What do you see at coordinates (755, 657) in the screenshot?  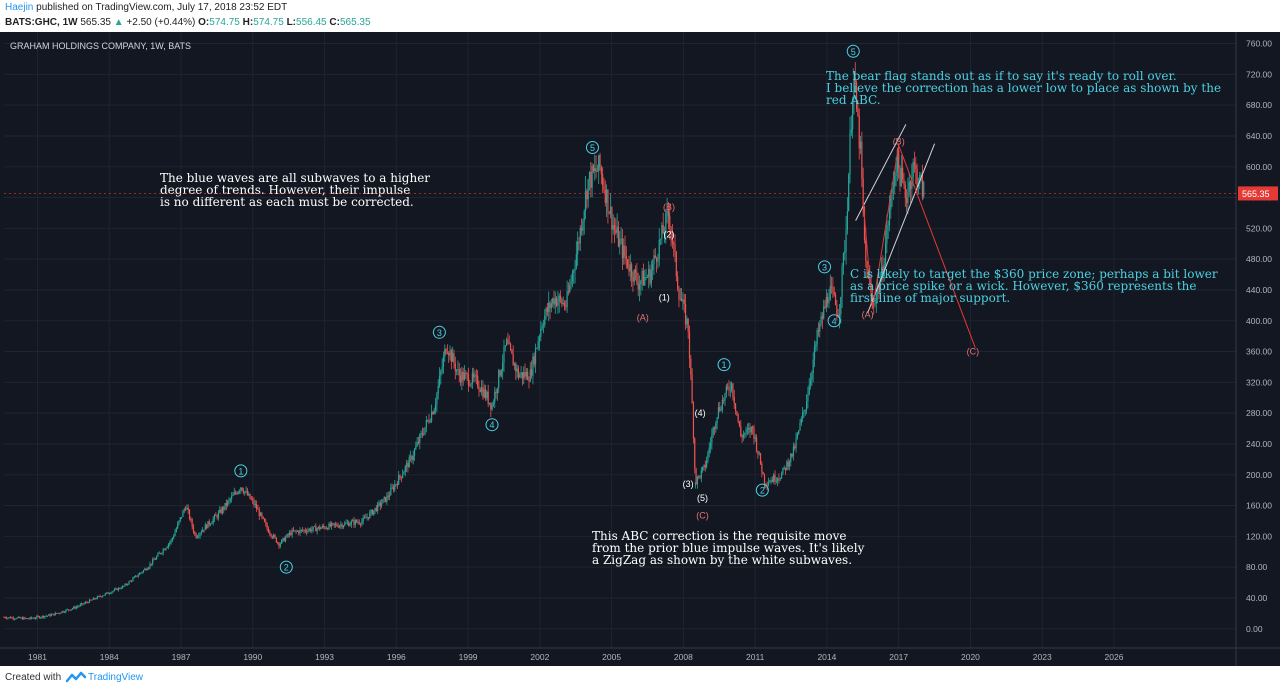 I see `x-tick-label: 2011` at bounding box center [755, 657].